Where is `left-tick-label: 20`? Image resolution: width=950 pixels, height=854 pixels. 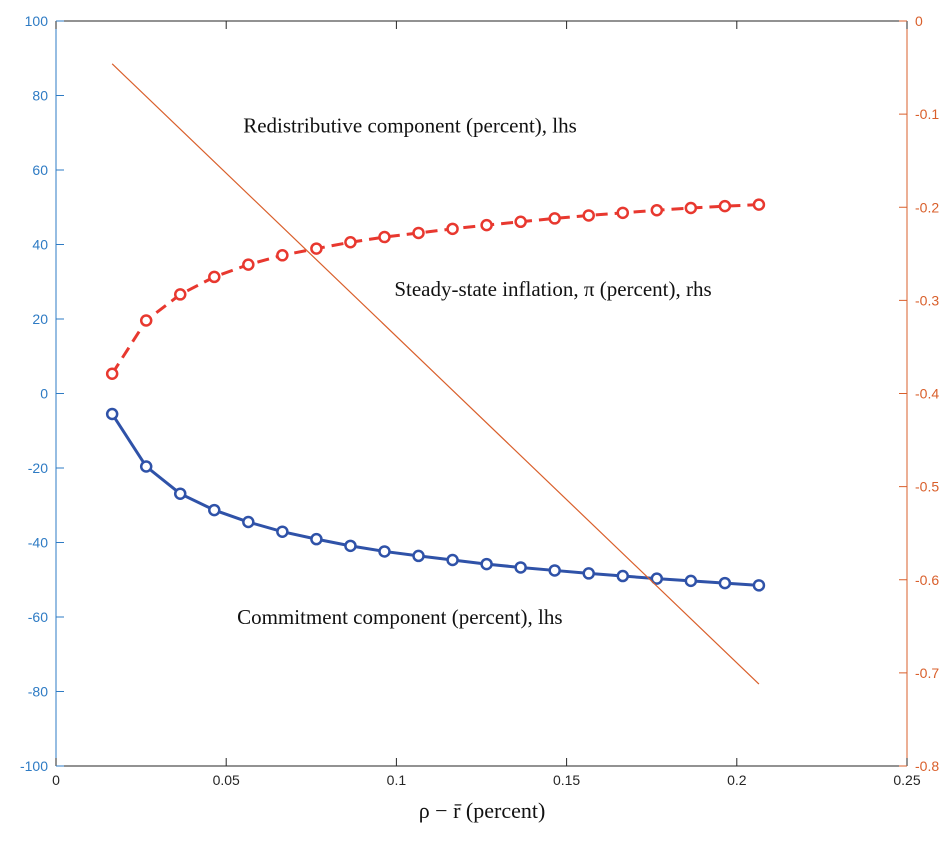 left-tick-label: 20 is located at coordinates (40, 319).